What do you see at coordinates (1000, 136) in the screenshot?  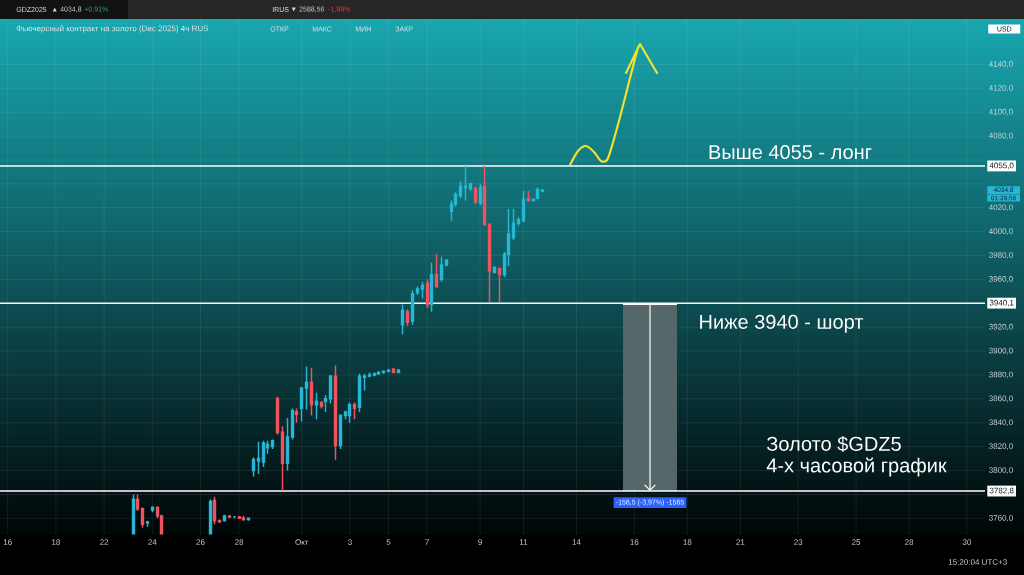 I see `y-tick-label: 4080,0` at bounding box center [1000, 136].